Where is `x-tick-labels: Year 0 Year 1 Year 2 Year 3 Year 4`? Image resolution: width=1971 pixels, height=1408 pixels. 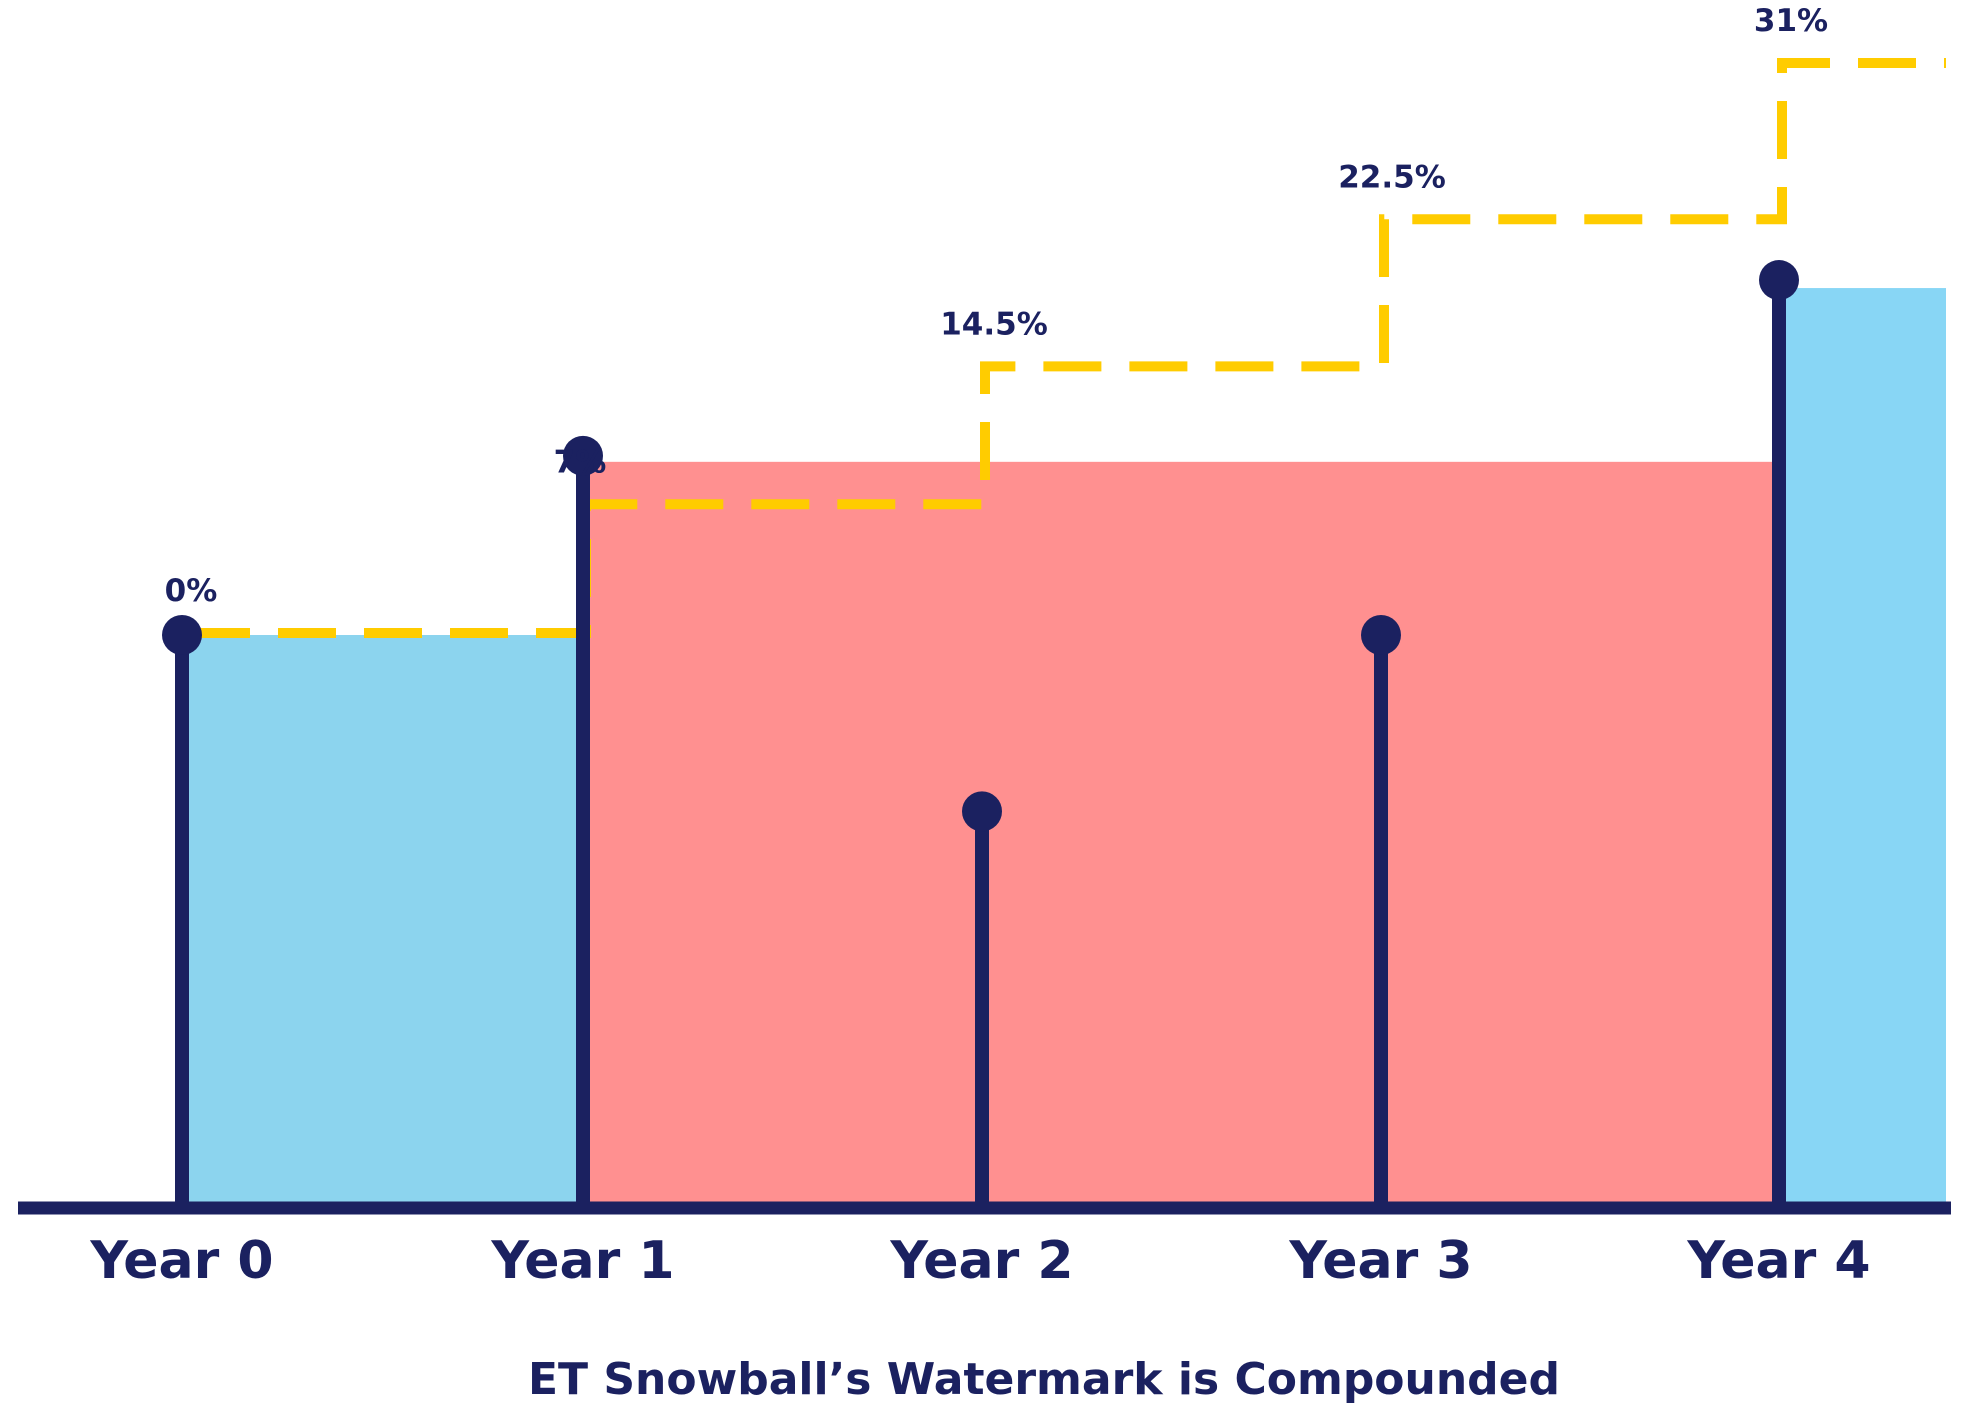 x-tick-labels: Year 0 Year 1 Year 2 Year 3 Year 4 is located at coordinates (979, 1261).